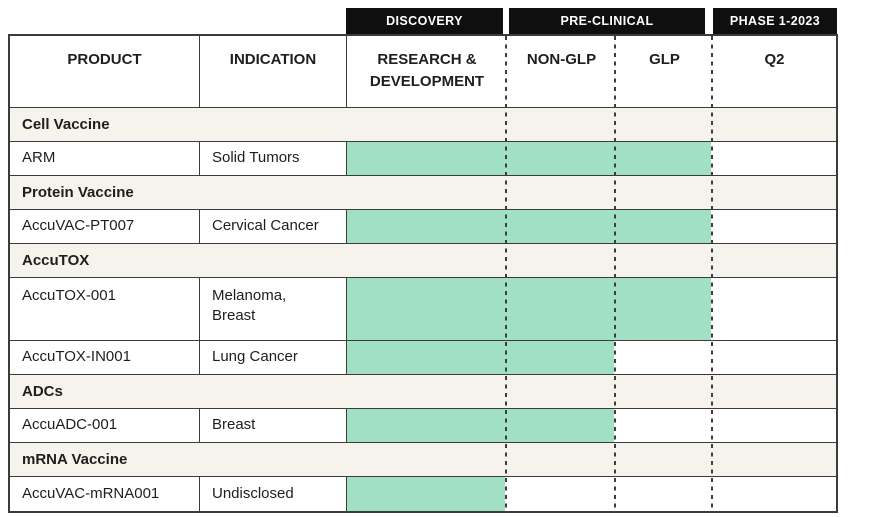 Image resolution: width=882 pixels, height=517 pixels. I want to click on section-label: AccuTOX, so click(56, 260).